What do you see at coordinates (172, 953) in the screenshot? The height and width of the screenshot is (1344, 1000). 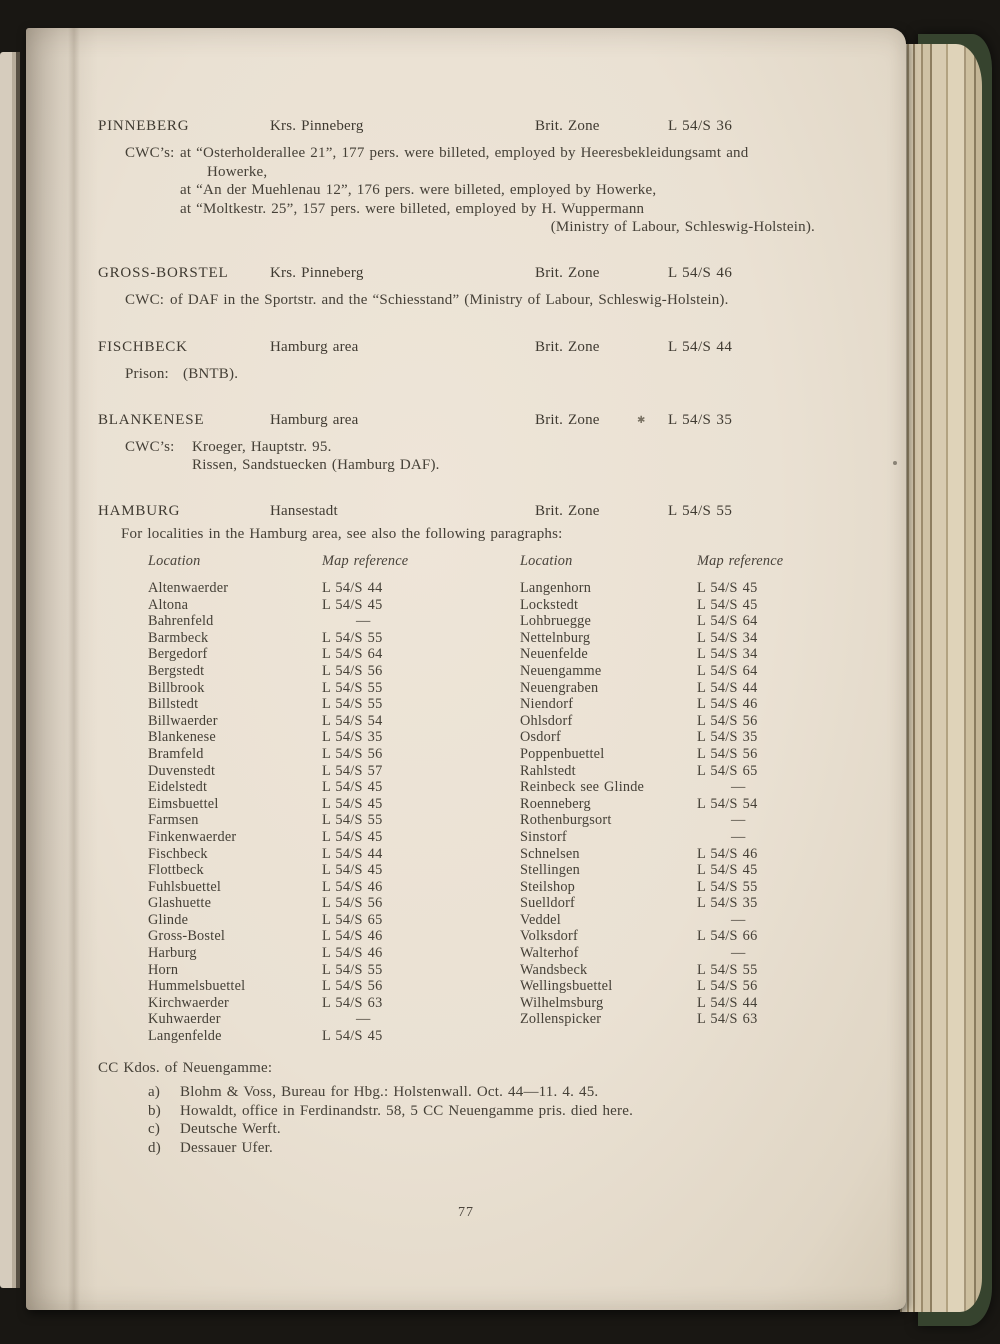 I see `location-cell: Harburg` at bounding box center [172, 953].